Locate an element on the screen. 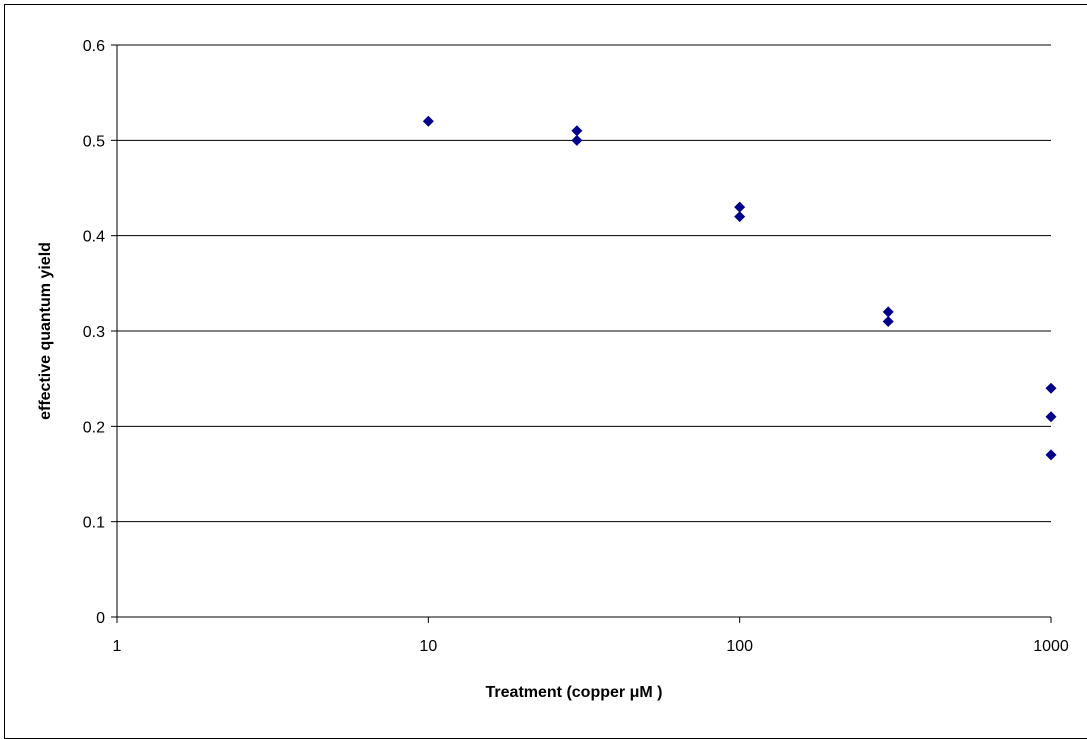  y-axis-title: effective quantum yield is located at coordinates (45, 331).